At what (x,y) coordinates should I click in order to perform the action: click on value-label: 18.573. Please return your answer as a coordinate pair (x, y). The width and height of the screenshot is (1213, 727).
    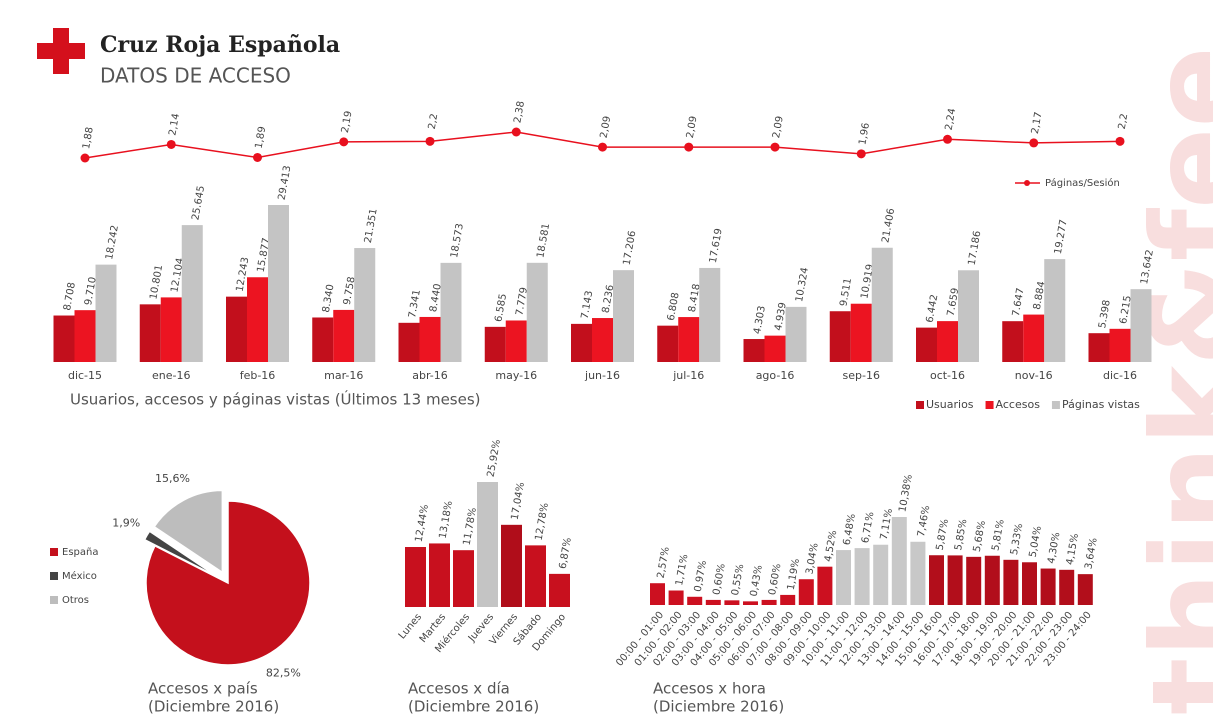
    Looking at the image, I should click on (457, 241).